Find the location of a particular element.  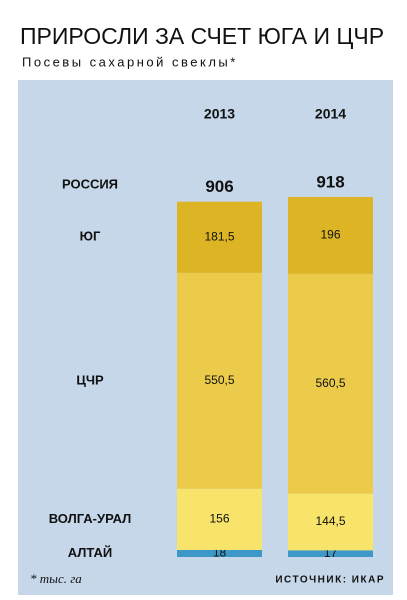

value-label: 550,5 is located at coordinates (219, 380).